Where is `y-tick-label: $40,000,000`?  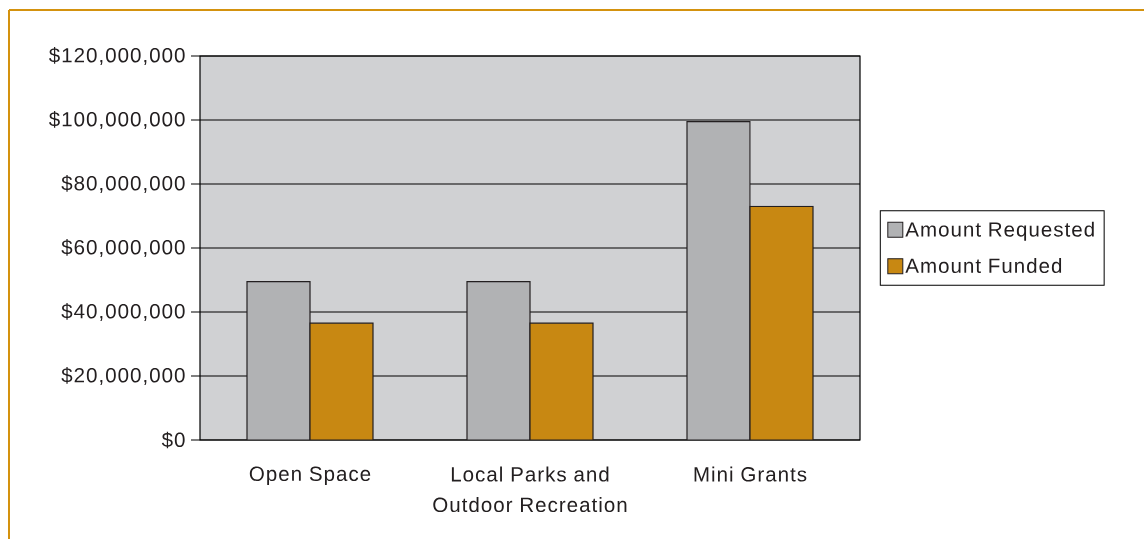 y-tick-label: $40,000,000 is located at coordinates (123, 312).